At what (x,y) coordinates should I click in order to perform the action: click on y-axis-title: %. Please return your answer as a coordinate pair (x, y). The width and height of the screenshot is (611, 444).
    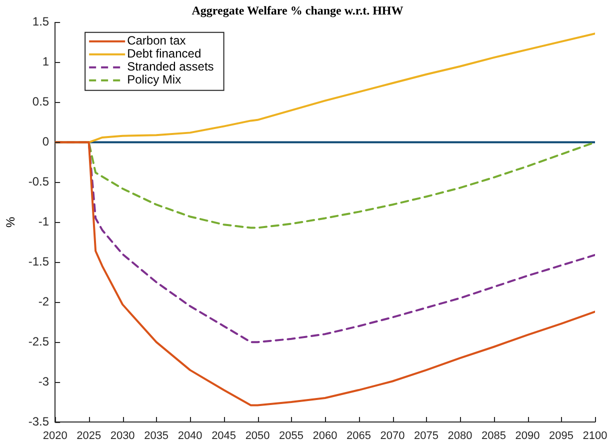
    Looking at the image, I should click on (11, 222).